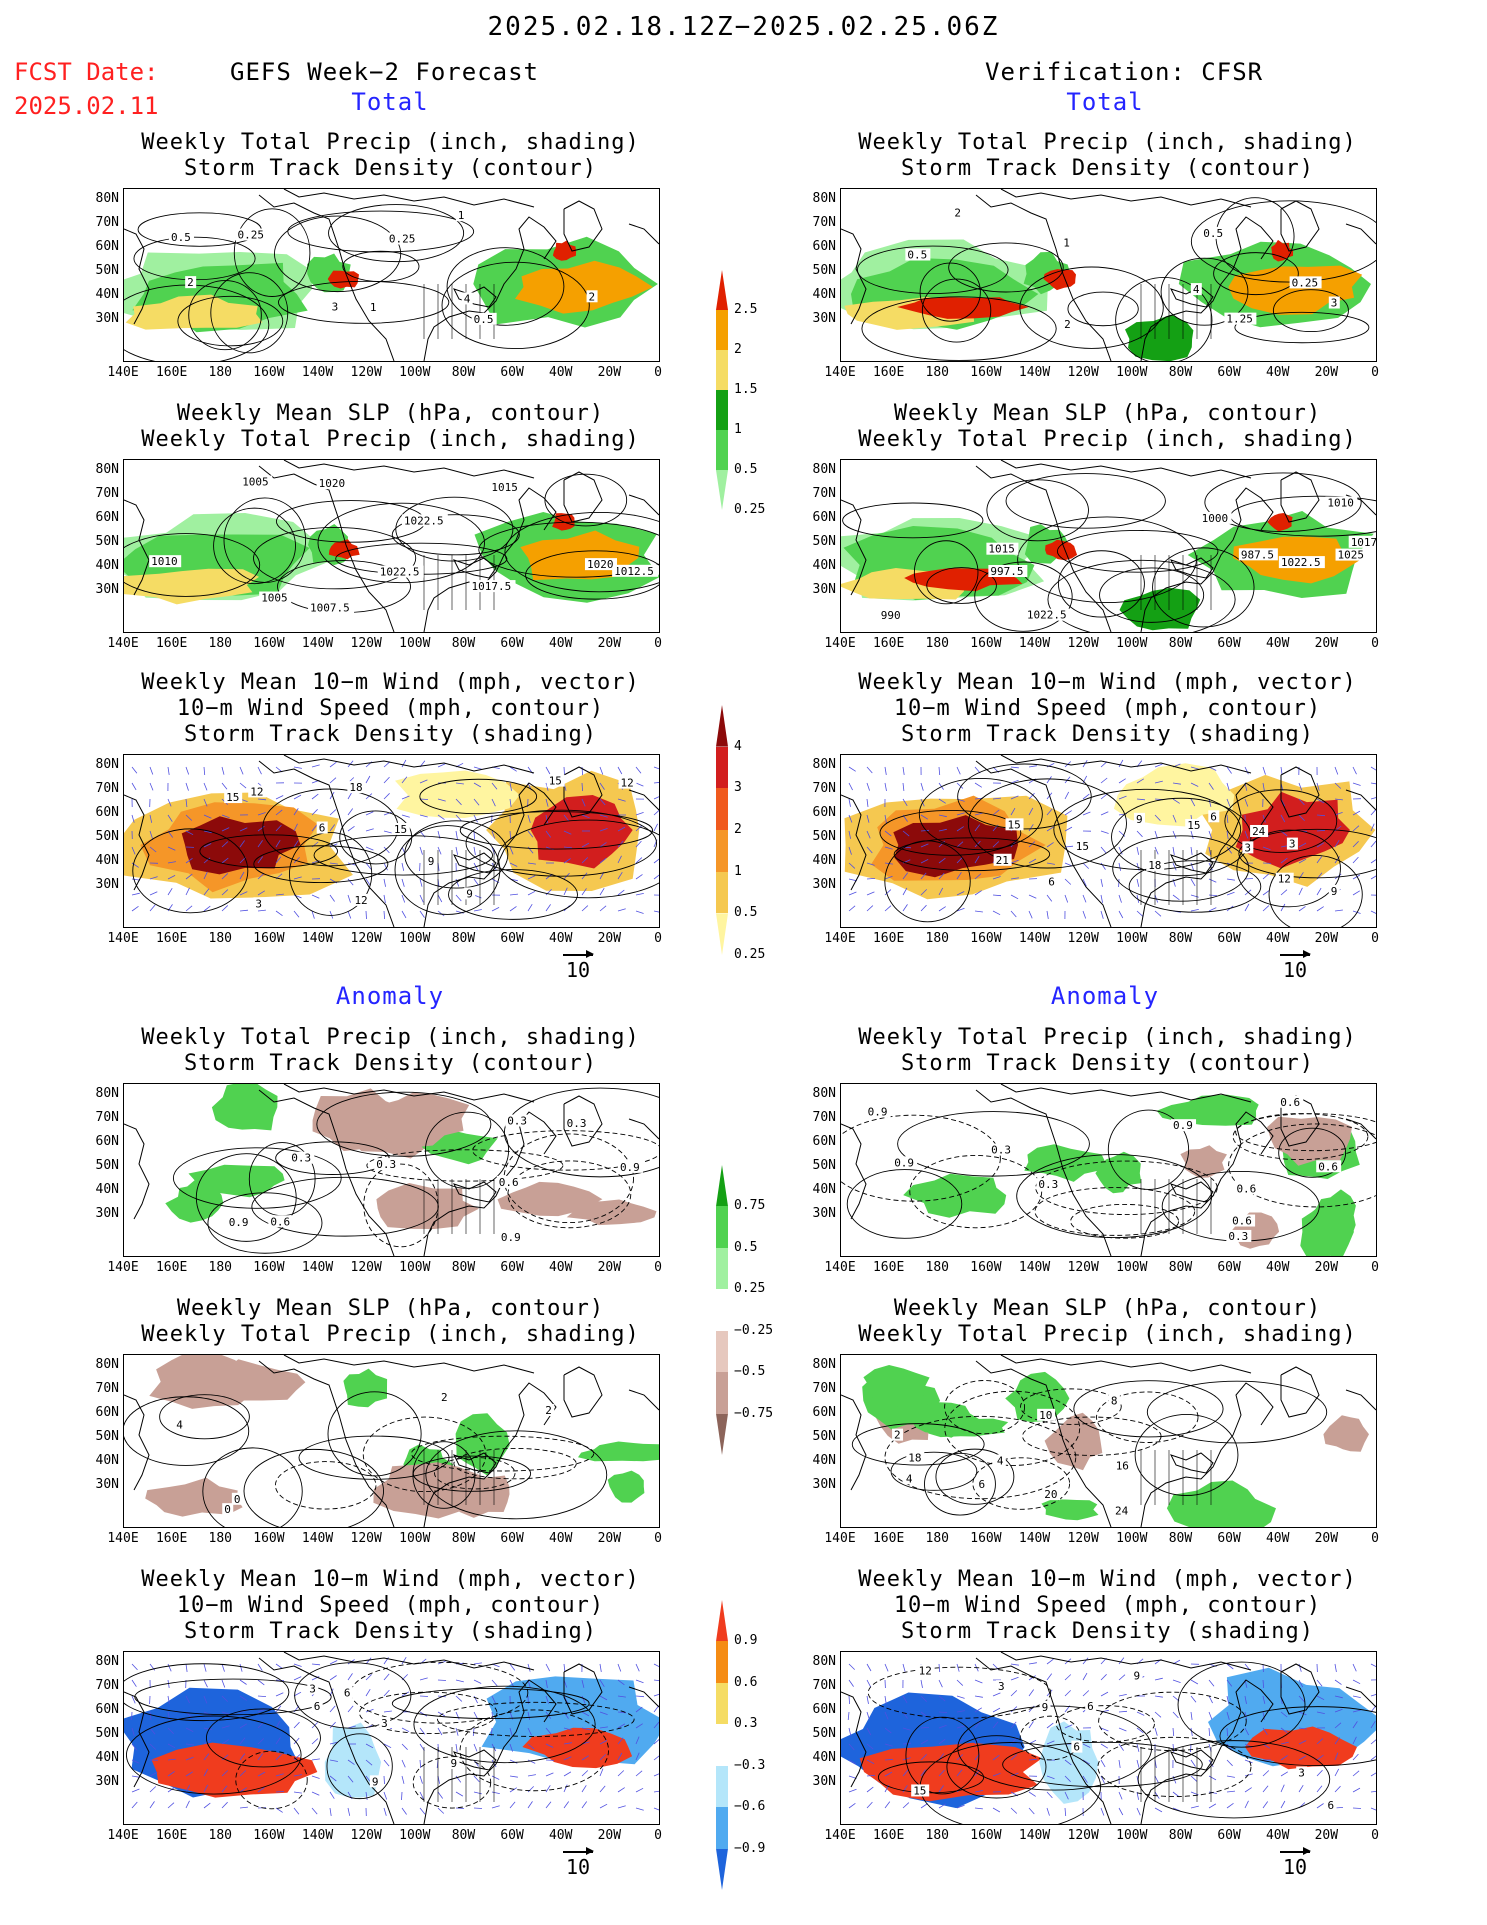 Image resolution: width=1487 pixels, height=1925 pixels. What do you see at coordinates (1257, 554) in the screenshot?
I see `contour-label: 987.5` at bounding box center [1257, 554].